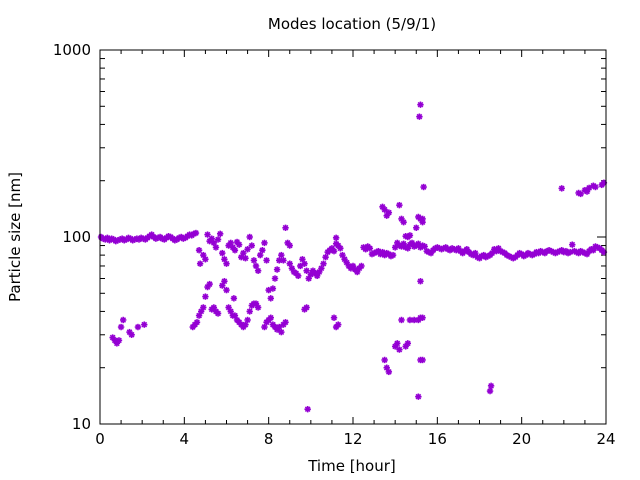  What do you see at coordinates (81, 424) in the screenshot?
I see `y-tick-label: 10` at bounding box center [81, 424].